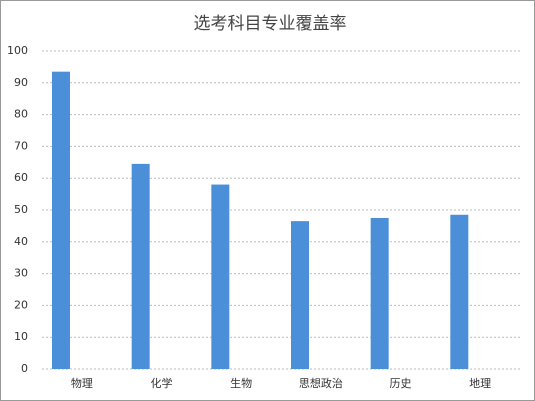 The image size is (535, 401). Describe the element at coordinates (21, 177) in the screenshot. I see `y-tick-label: 60` at that location.